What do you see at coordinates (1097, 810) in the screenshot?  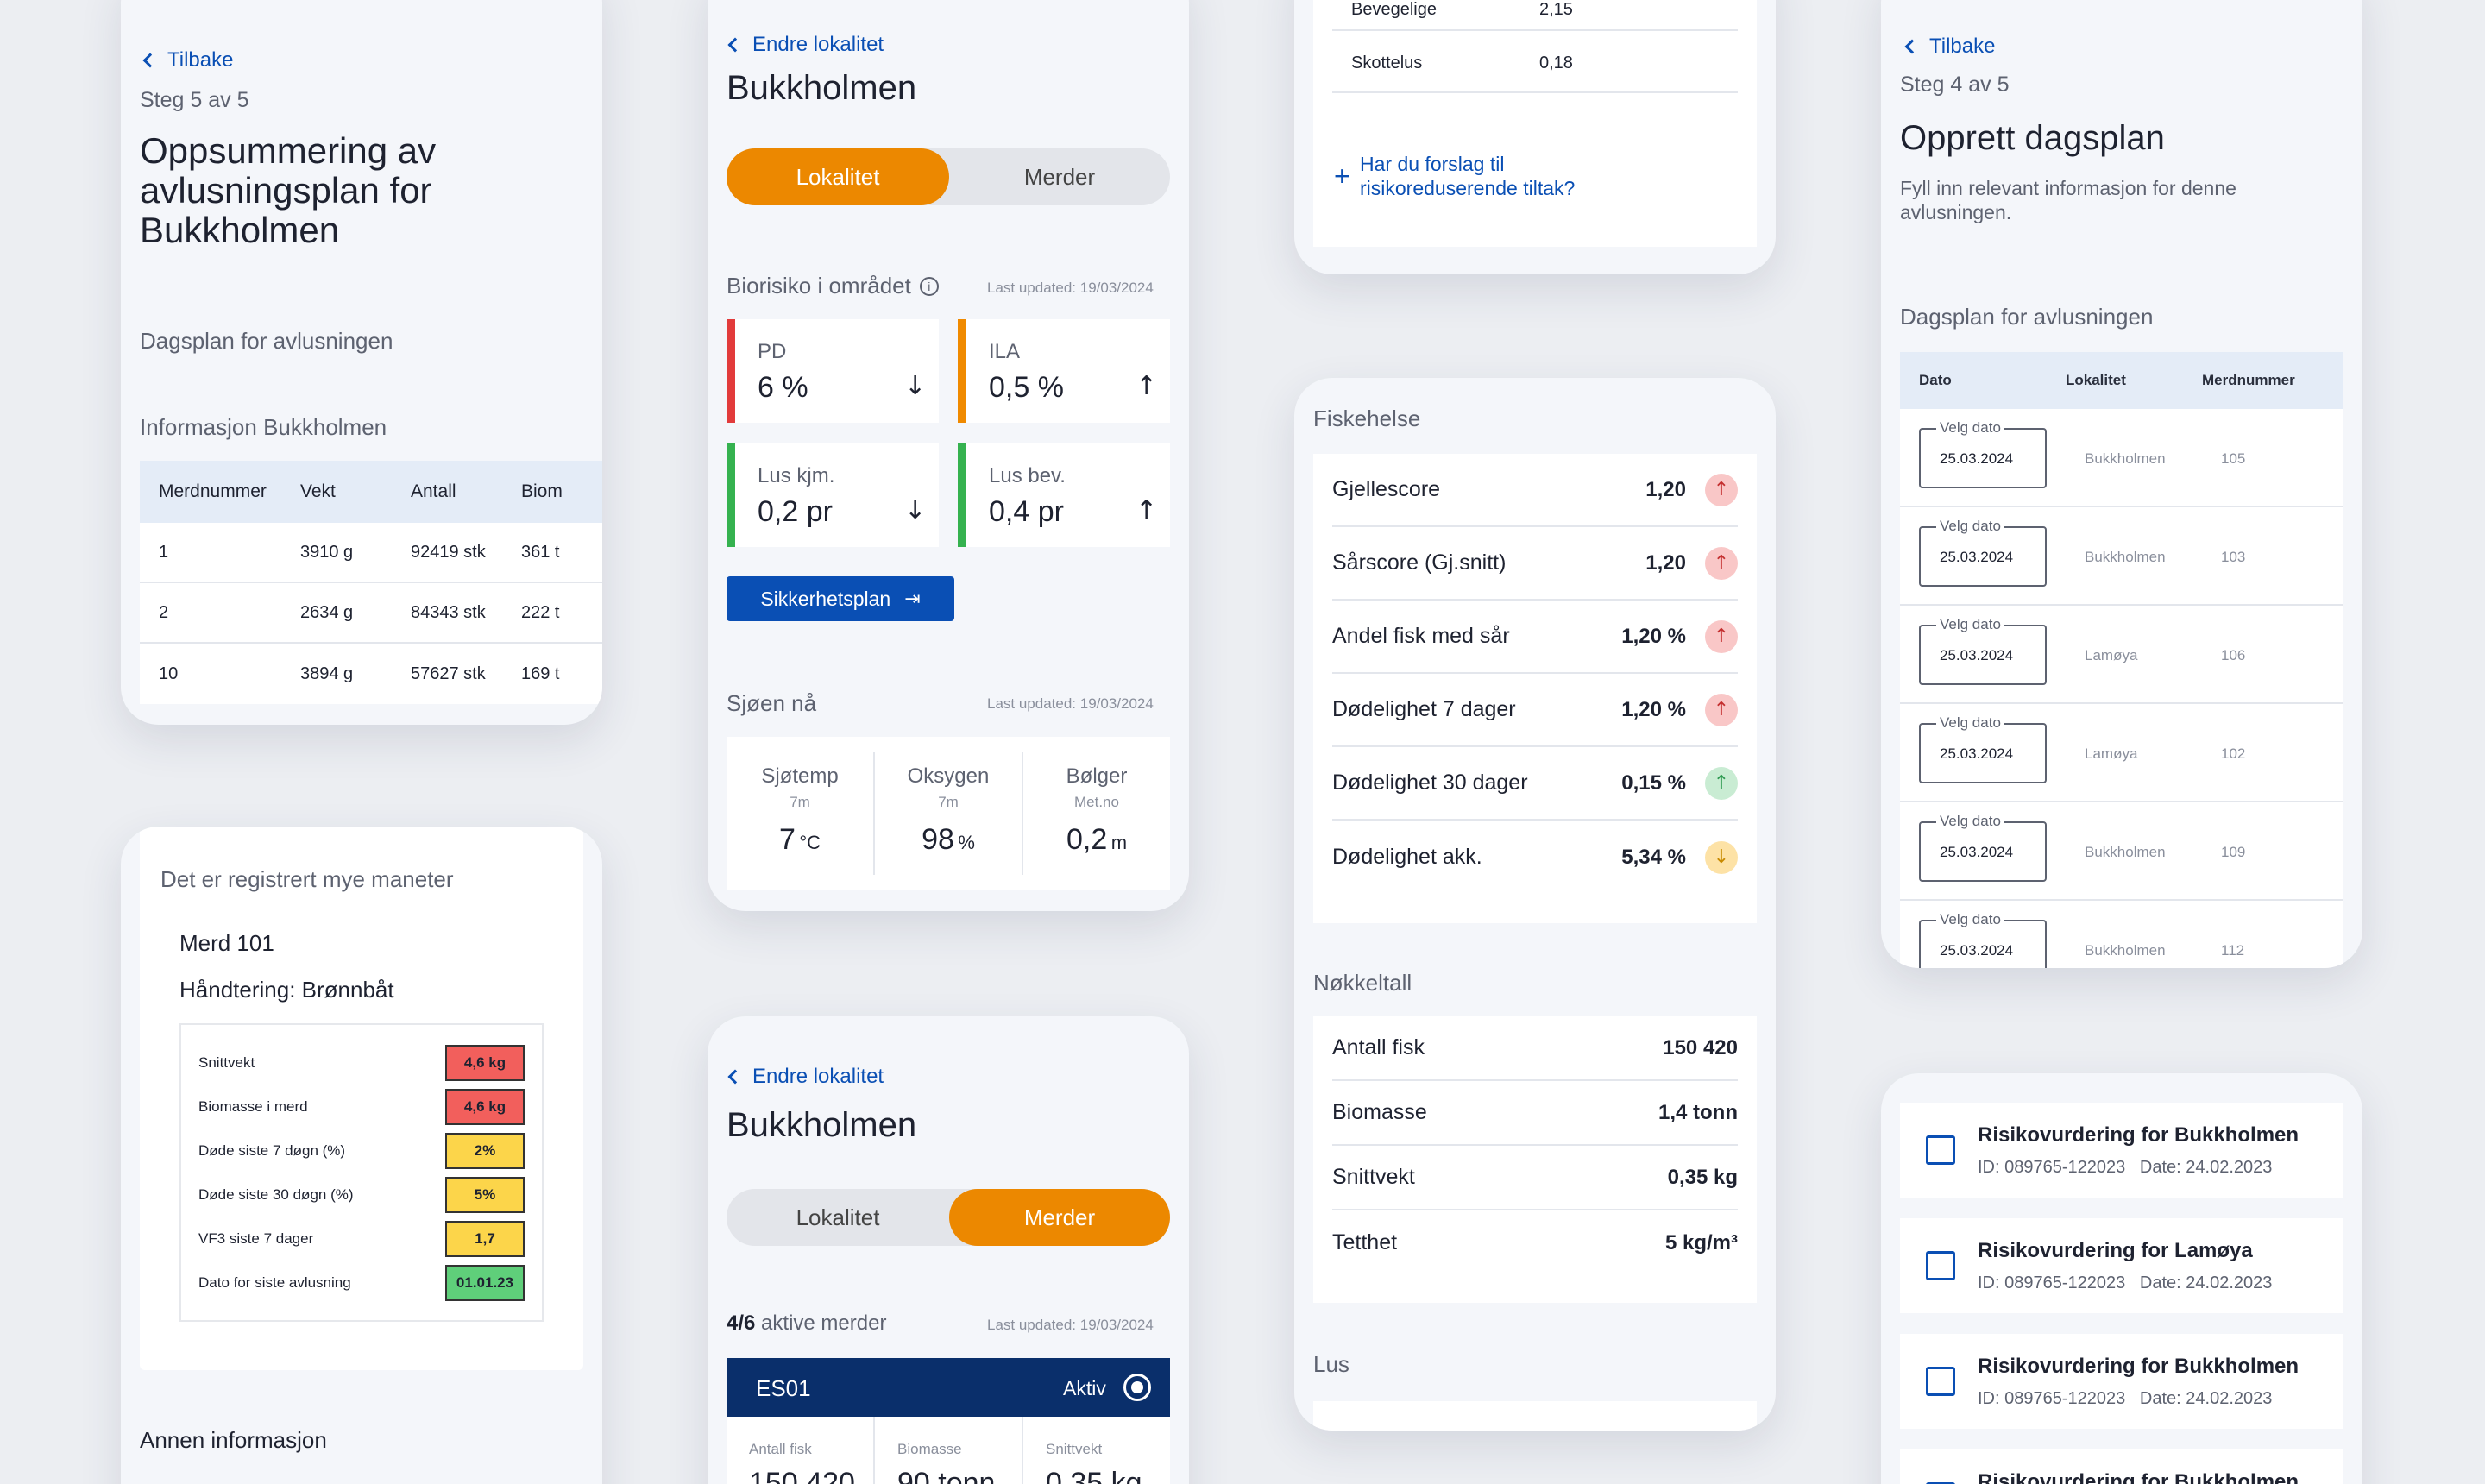 I see `sea-item-waves: Bølger Met.no 0,2 m` at bounding box center [1097, 810].